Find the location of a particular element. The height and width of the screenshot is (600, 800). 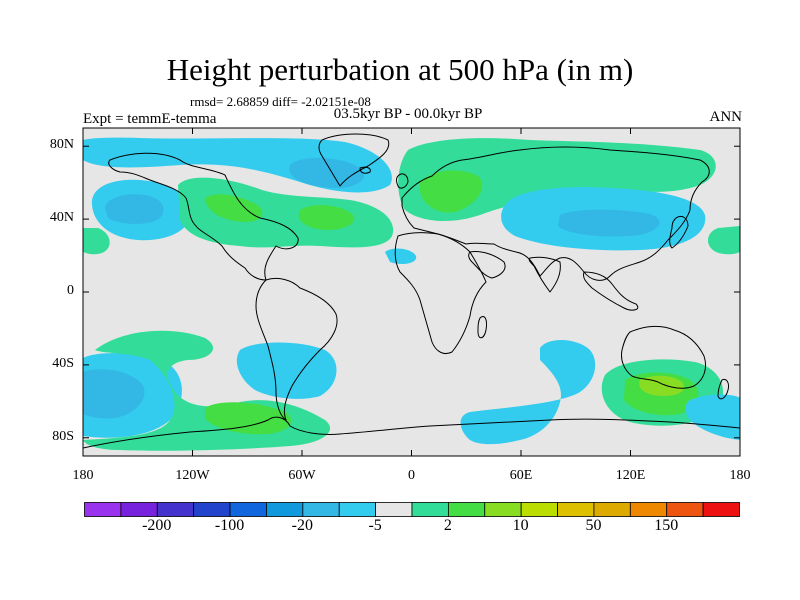

experiment-label: Expt = temmE-temma is located at coordinates (150, 119).